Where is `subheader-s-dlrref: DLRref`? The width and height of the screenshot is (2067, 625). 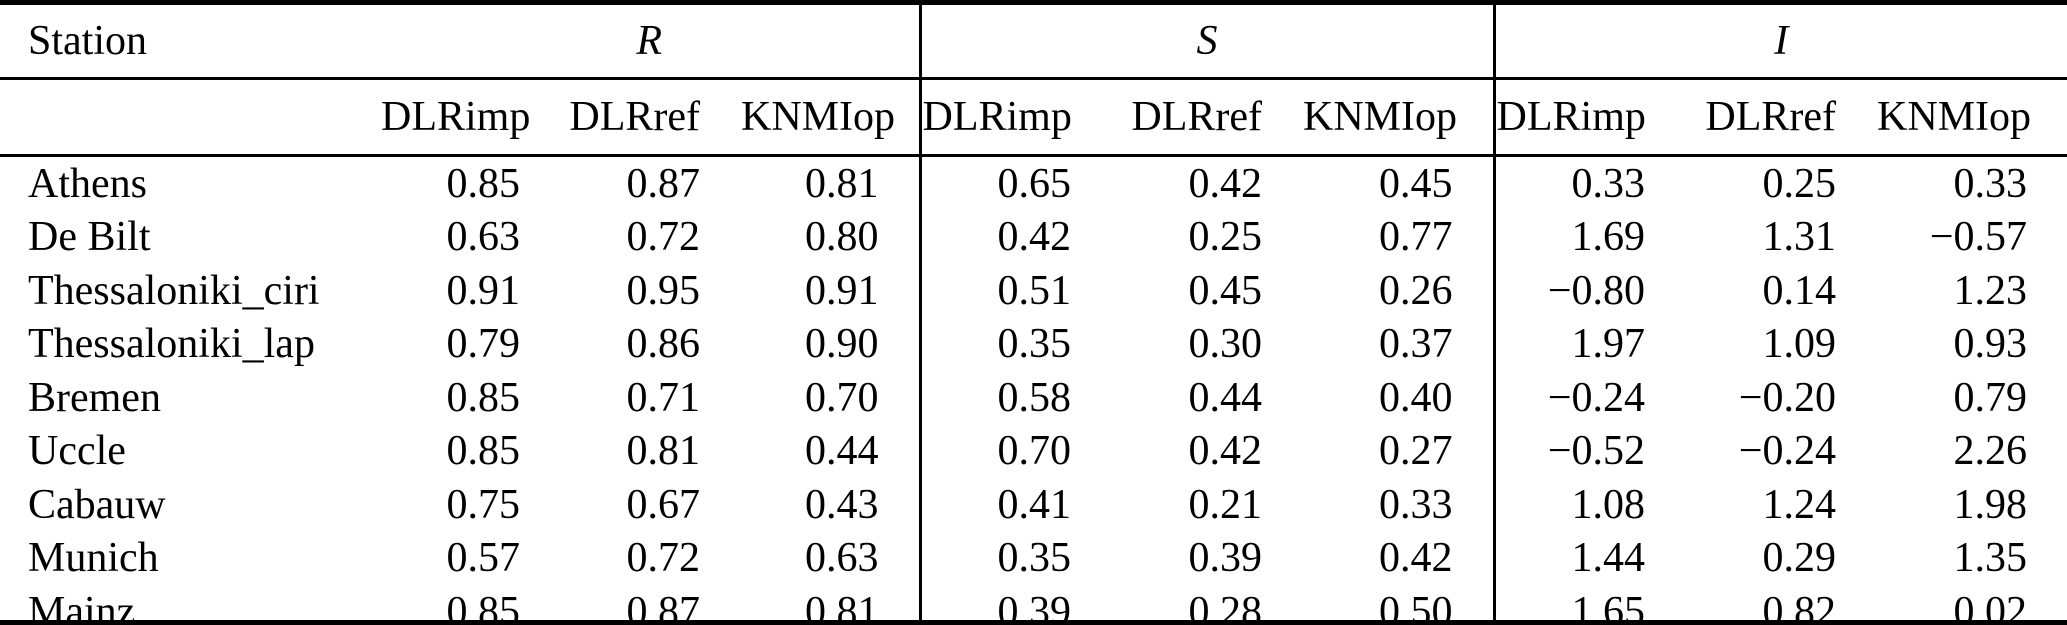 subheader-s-dlrref: DLRref is located at coordinates (1206, 117).